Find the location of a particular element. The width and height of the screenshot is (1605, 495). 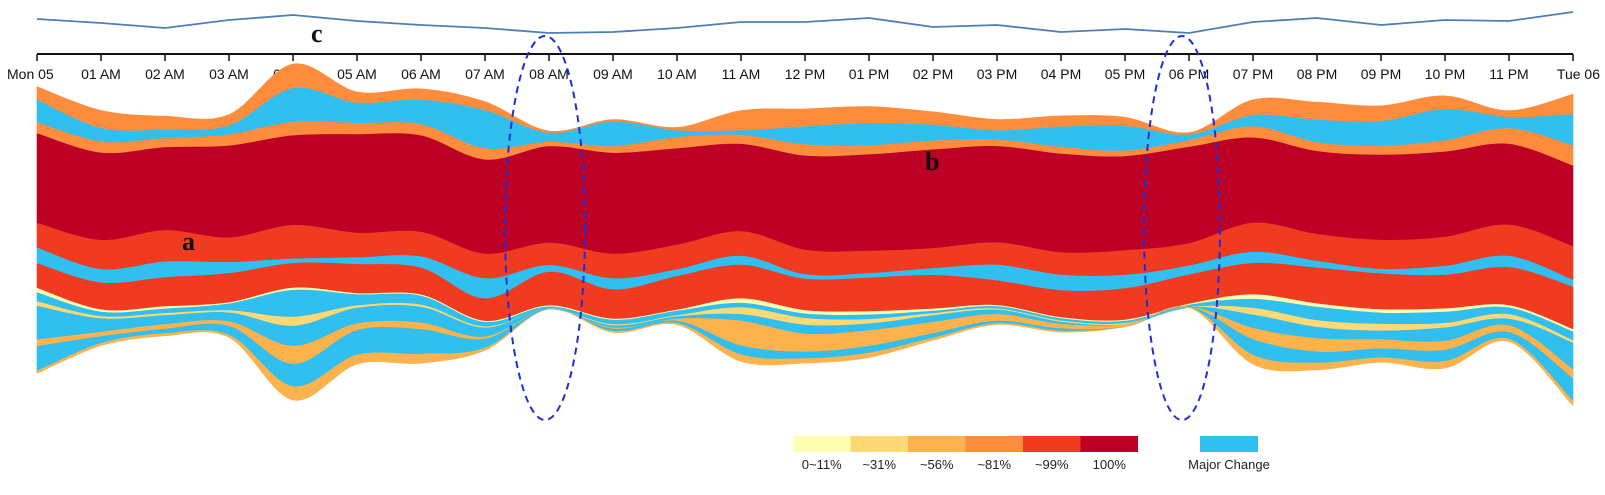

x-tick-label: 05 AM is located at coordinates (357, 74).